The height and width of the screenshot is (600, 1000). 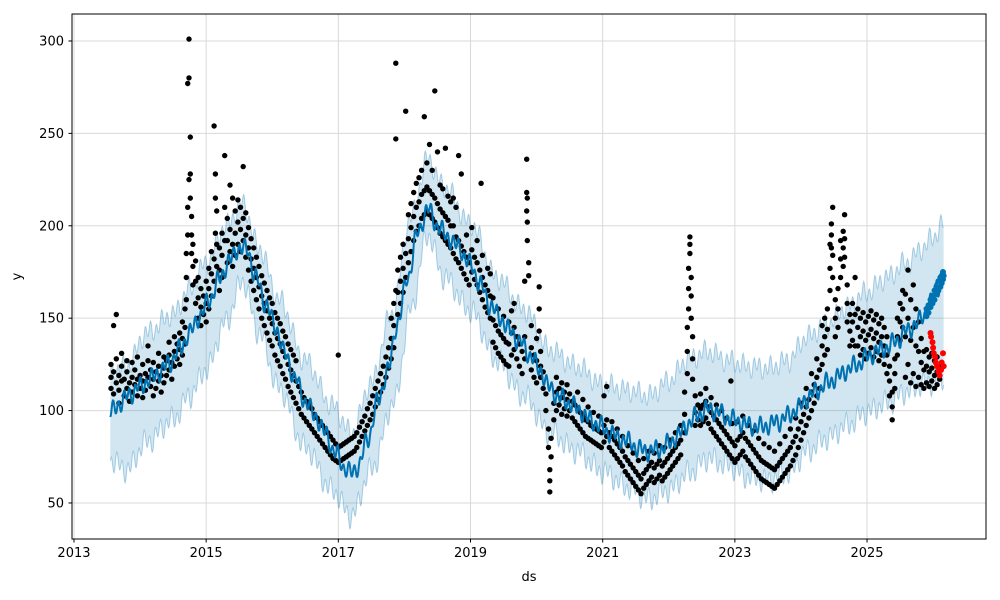 I want to click on x-tick-label: 2021, so click(x=602, y=553).